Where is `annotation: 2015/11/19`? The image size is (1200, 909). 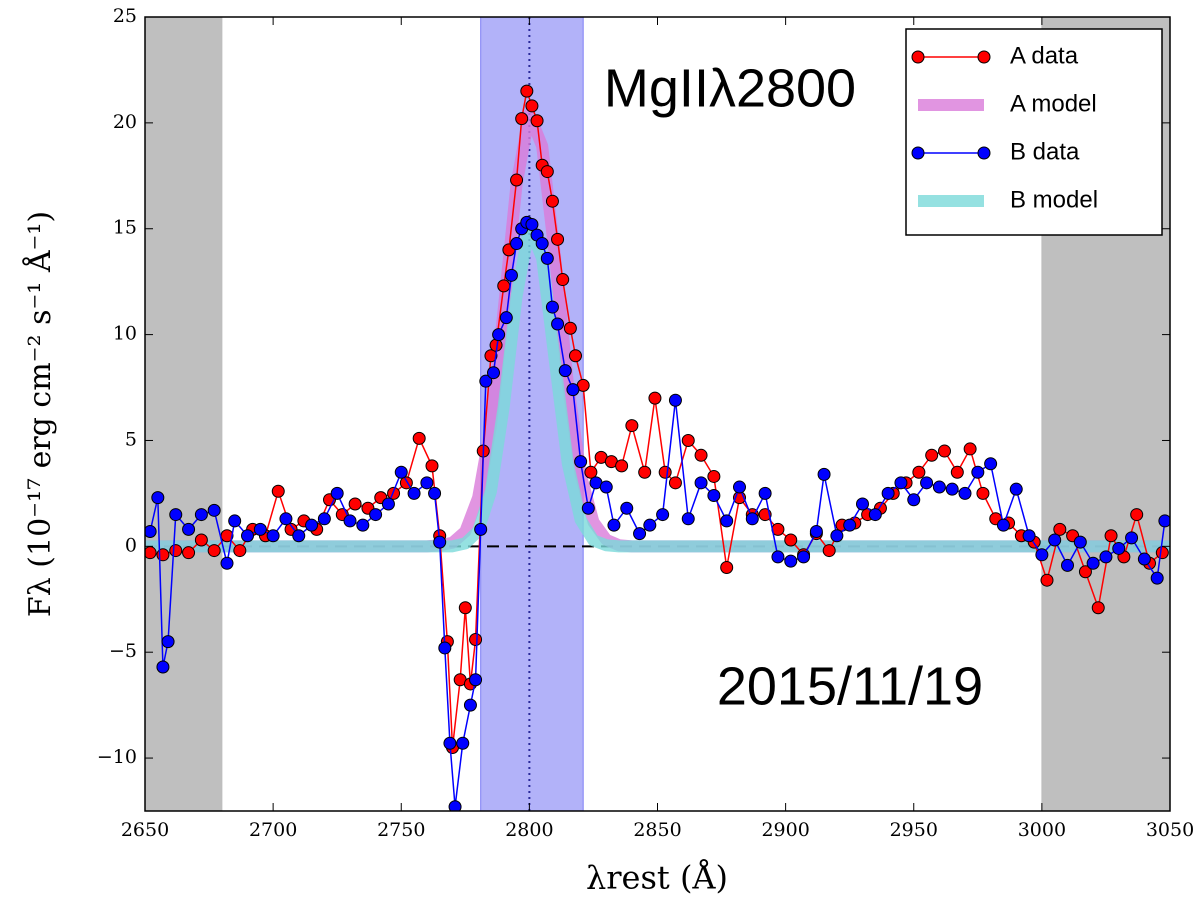 annotation: 2015/11/19 is located at coordinates (850, 686).